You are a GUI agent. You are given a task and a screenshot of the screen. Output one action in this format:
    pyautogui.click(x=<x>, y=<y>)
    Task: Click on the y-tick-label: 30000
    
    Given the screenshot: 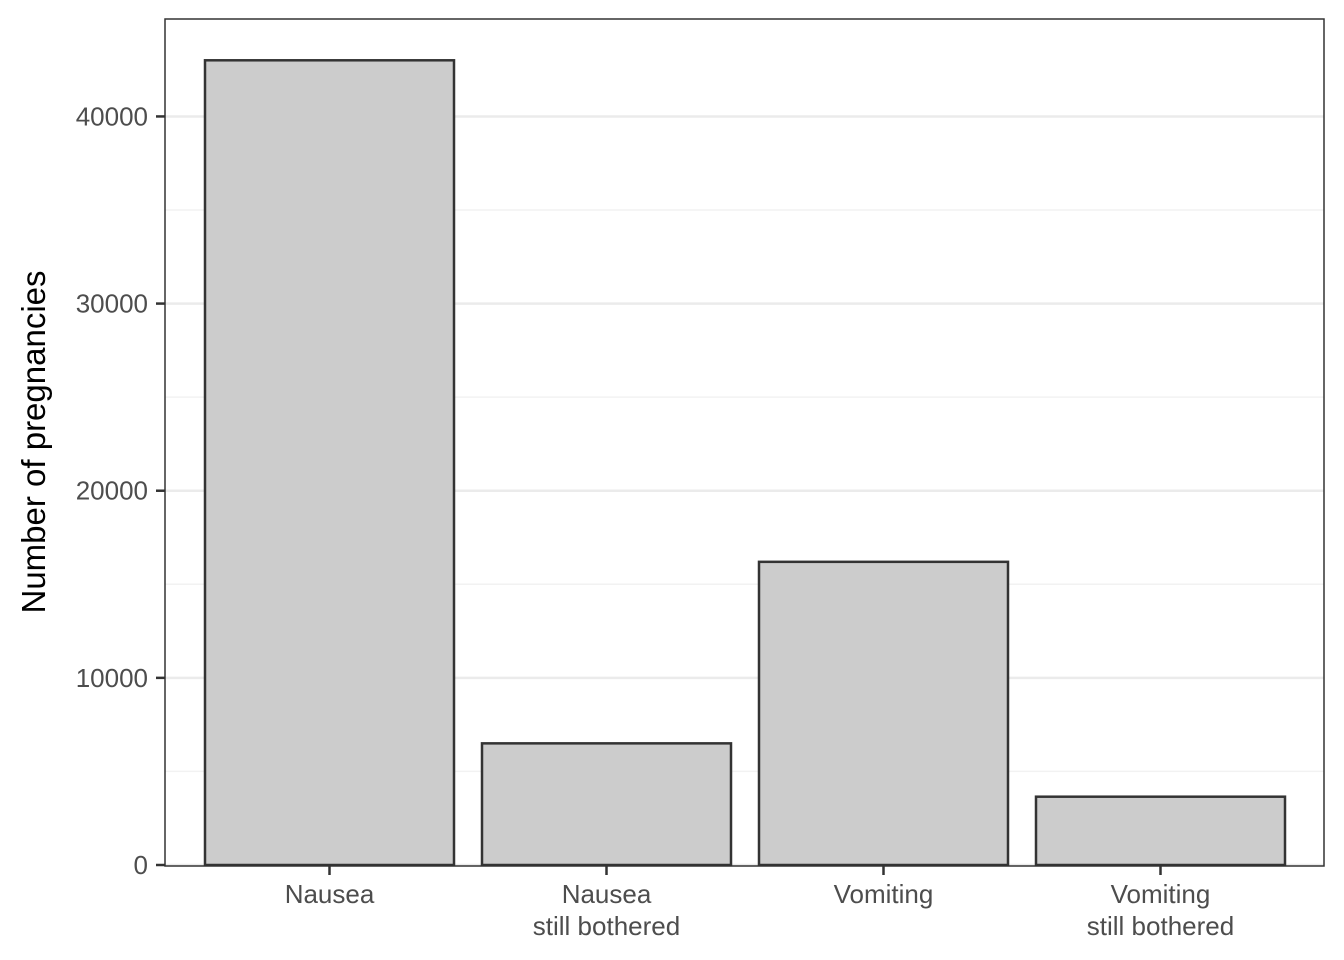 What is the action you would take?
    pyautogui.click(x=112, y=304)
    